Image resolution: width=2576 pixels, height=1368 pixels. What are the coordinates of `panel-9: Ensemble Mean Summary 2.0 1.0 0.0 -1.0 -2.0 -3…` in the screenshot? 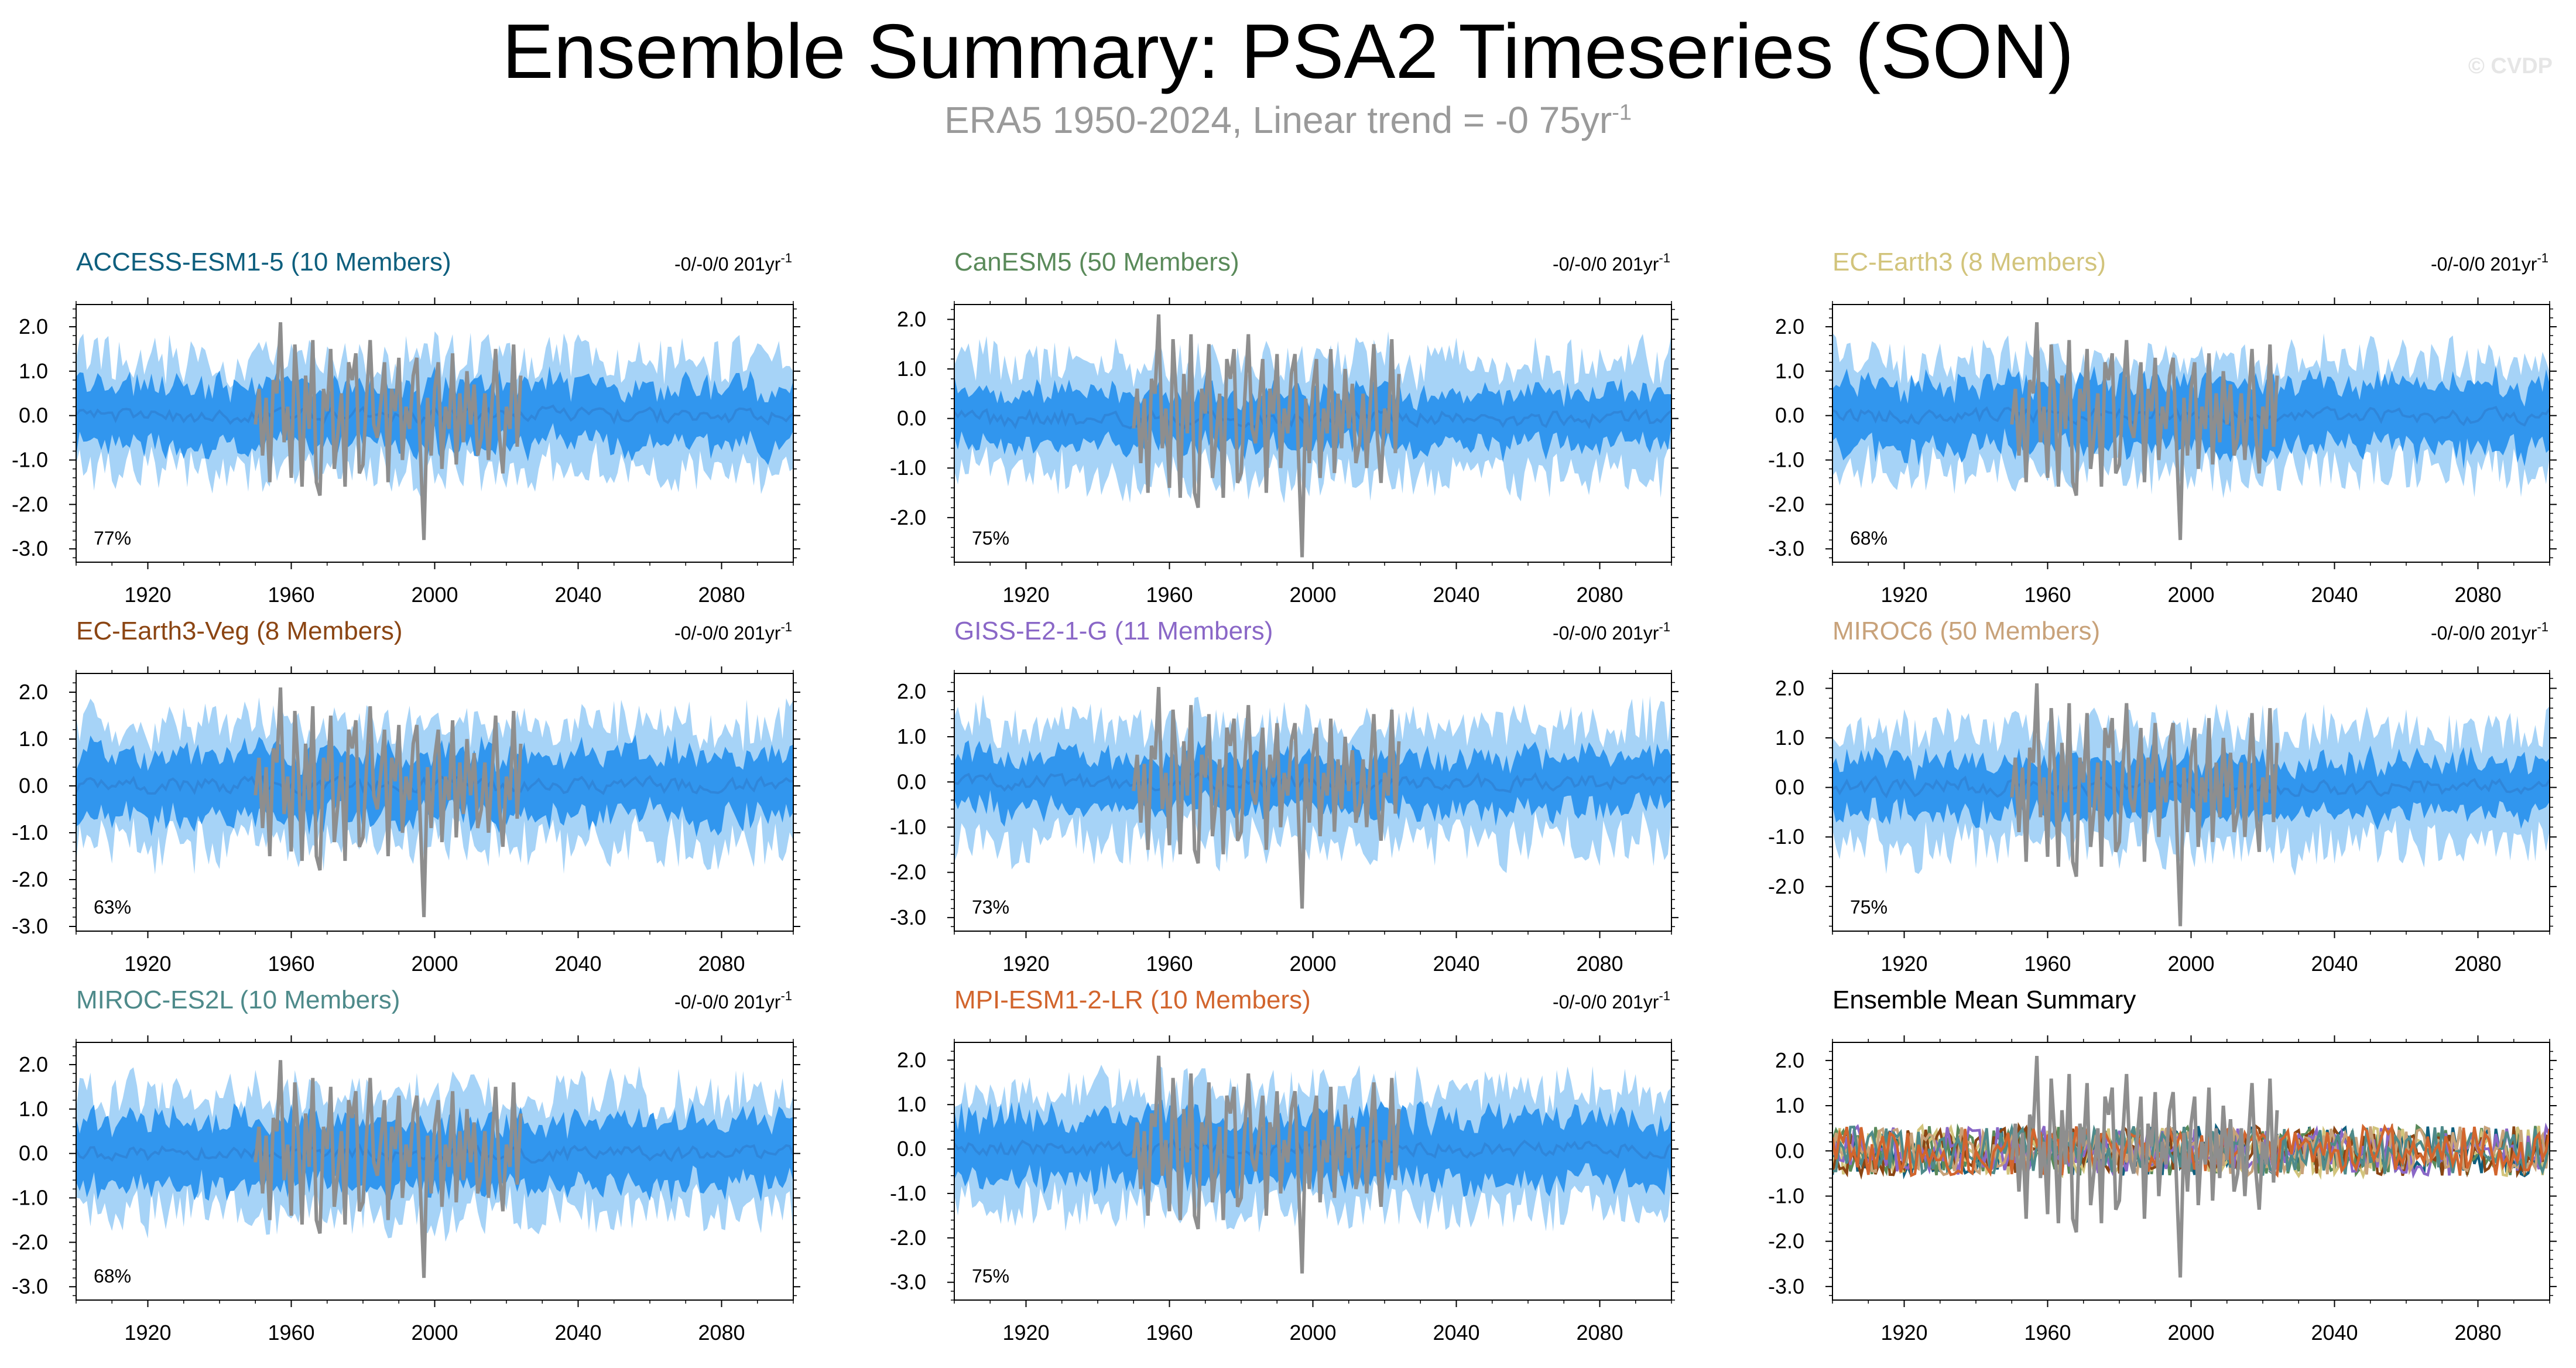 It's located at (2162, 1165).